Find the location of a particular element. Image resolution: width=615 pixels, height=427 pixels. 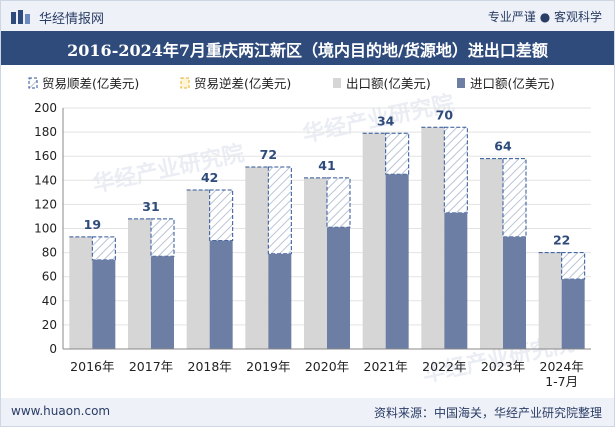

top-bar: 华经情报网 专业严谨 ● 客观科学 is located at coordinates (307, 16).